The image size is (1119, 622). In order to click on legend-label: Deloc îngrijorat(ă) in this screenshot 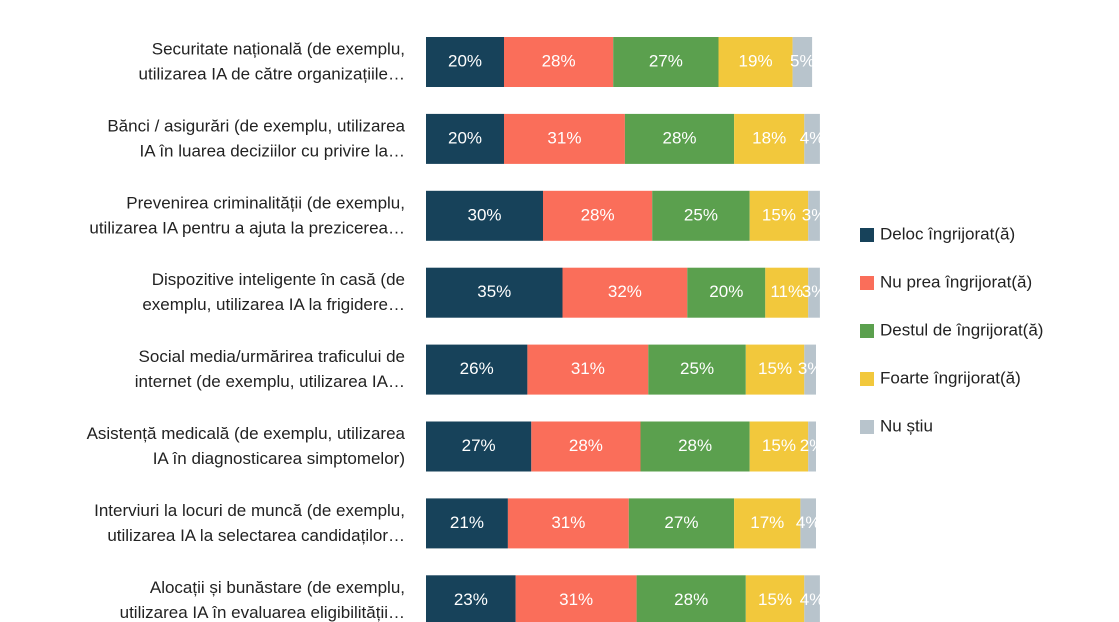, I will do `click(947, 233)`.